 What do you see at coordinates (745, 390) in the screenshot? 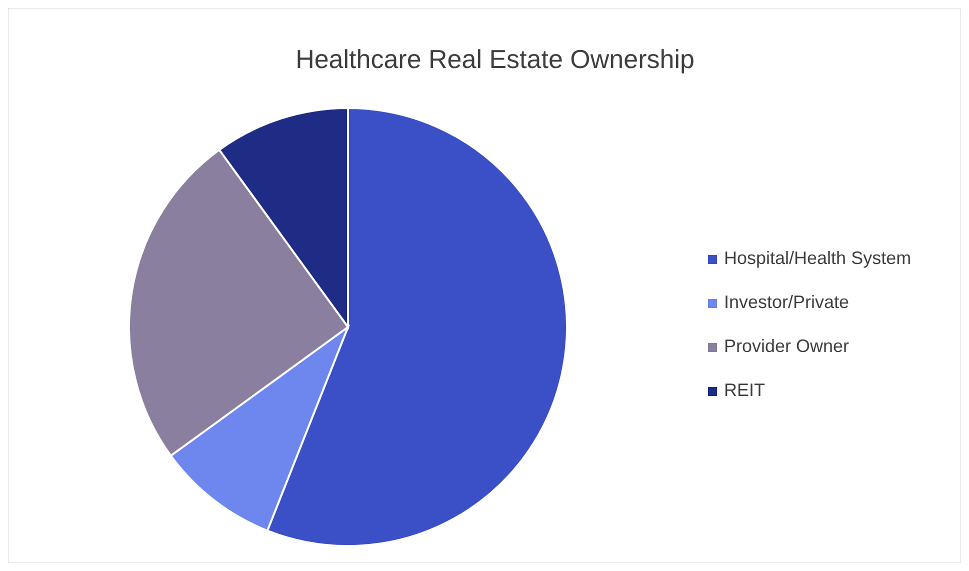
I see `legend-label: REIT` at bounding box center [745, 390].